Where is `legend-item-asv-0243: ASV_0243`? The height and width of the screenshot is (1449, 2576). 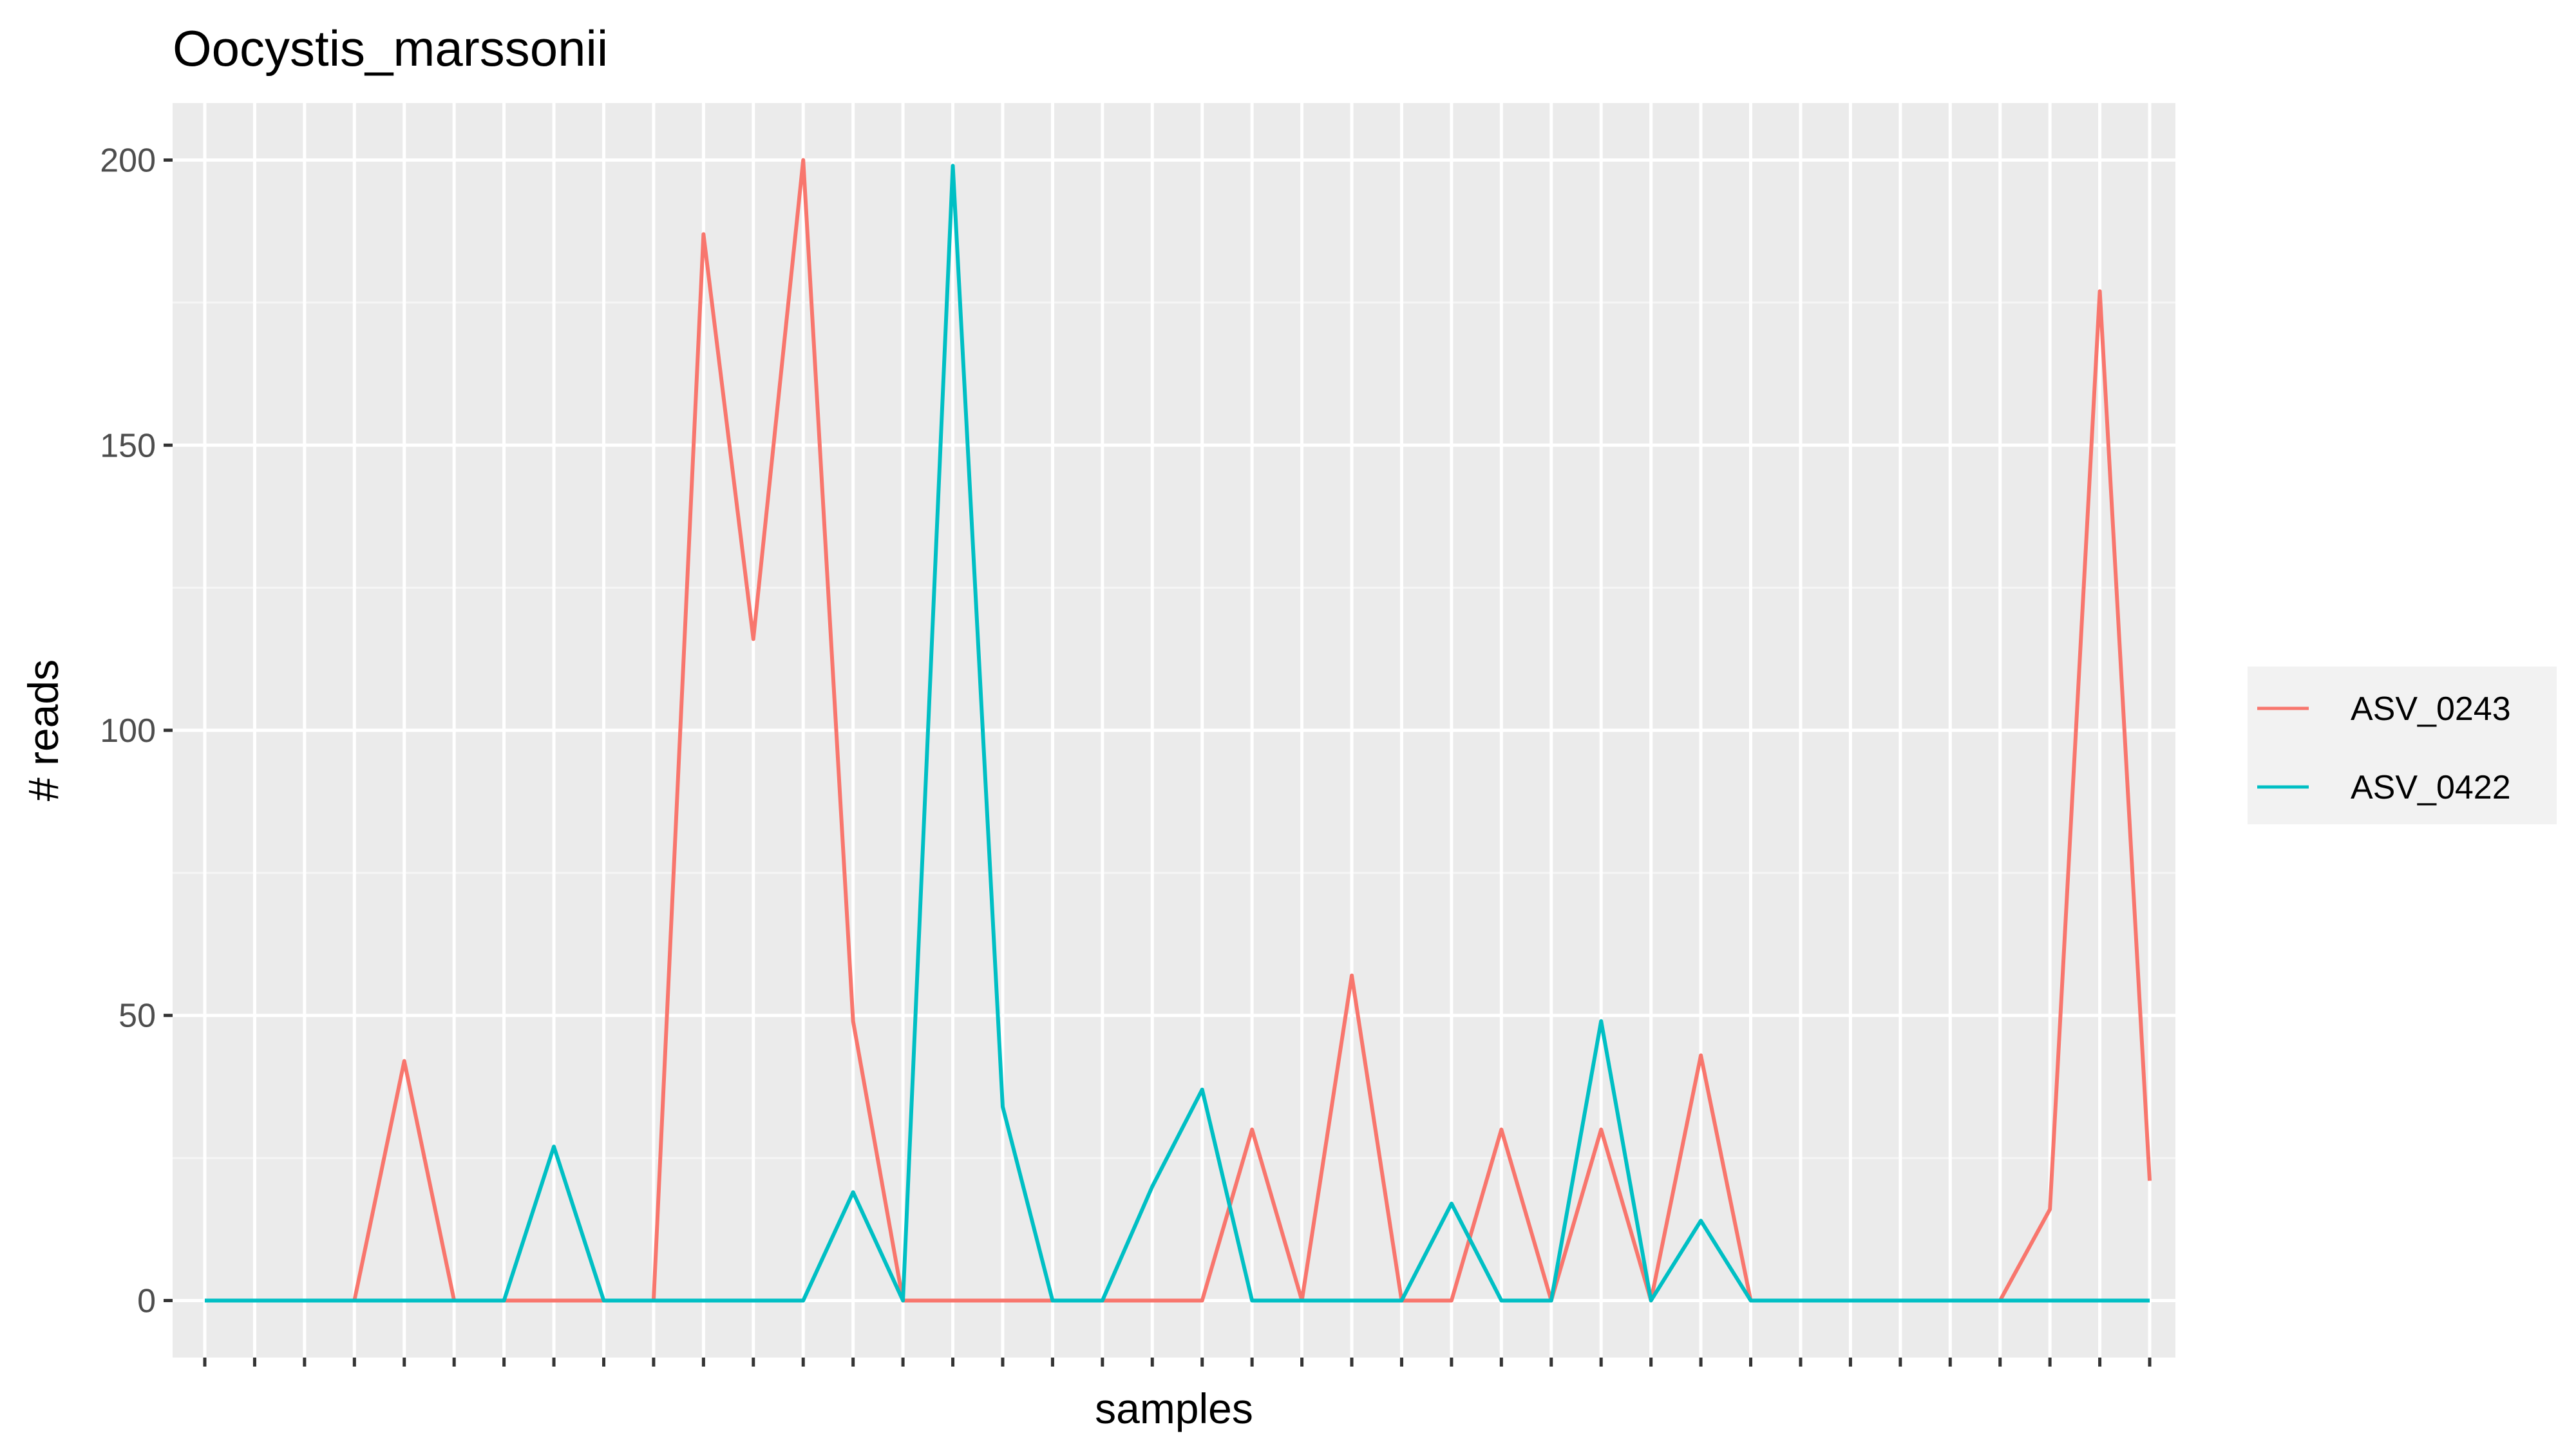
legend-item-asv-0243: ASV_0243 is located at coordinates (2379, 706).